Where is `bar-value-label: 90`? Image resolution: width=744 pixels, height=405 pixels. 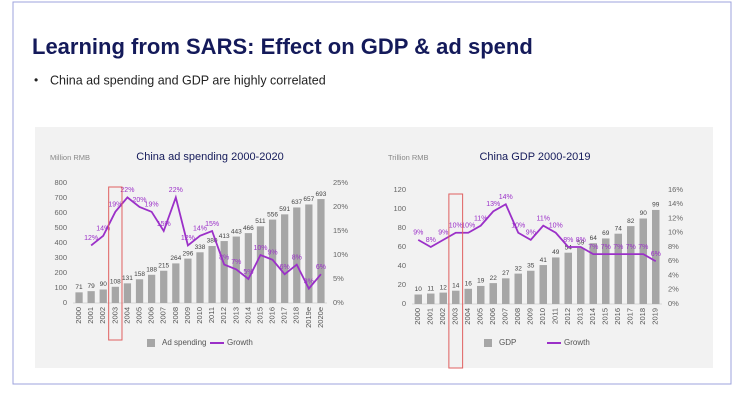 bar-value-label: 90 is located at coordinates (644, 213).